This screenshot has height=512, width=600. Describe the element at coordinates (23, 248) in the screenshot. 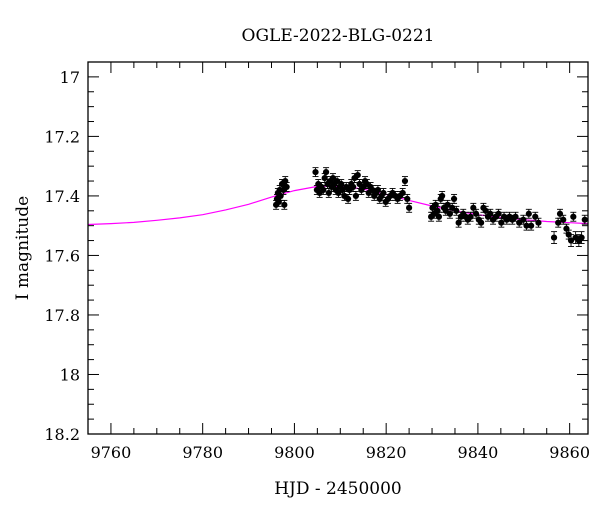

I see `y-axis-label: I magnitude` at that location.